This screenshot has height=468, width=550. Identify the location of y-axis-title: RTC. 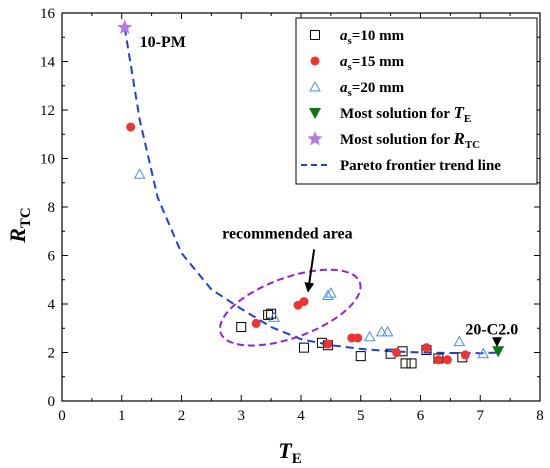
(19, 225).